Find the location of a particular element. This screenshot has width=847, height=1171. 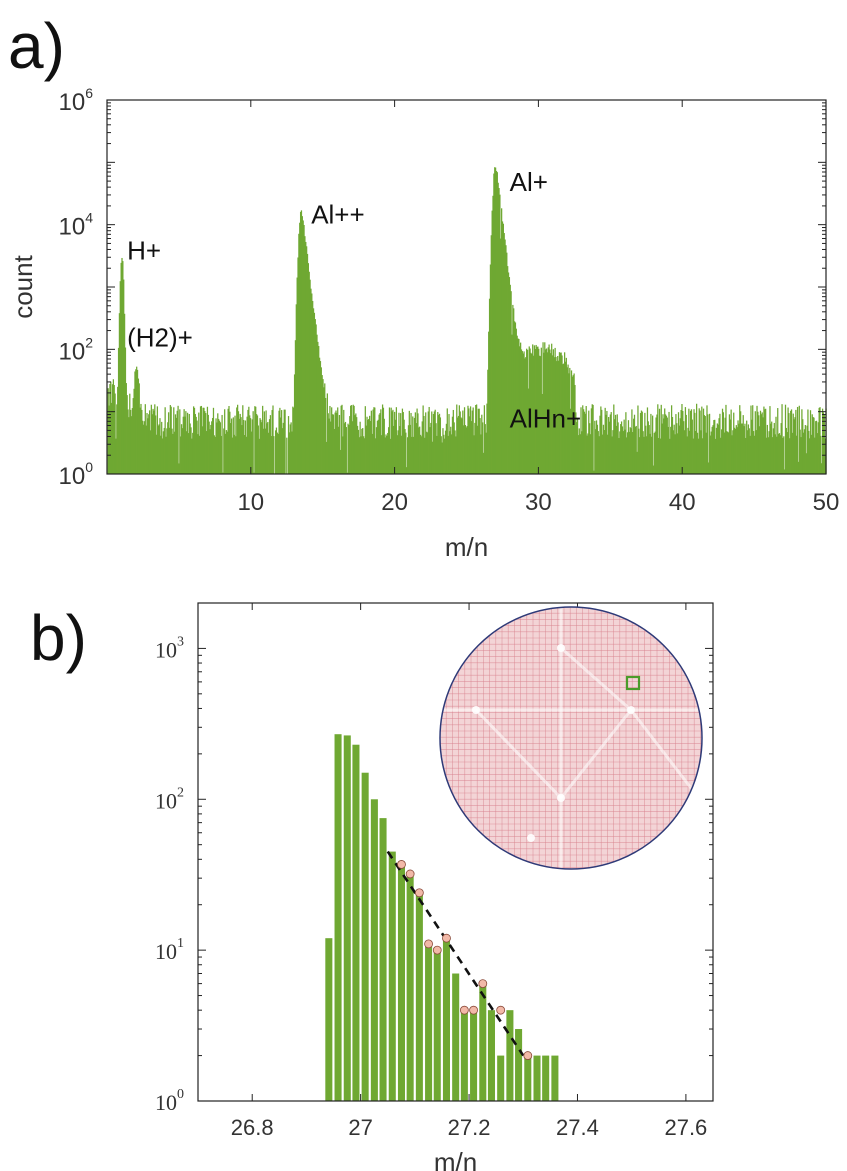

panel-b-label: b) is located at coordinates (58, 638).